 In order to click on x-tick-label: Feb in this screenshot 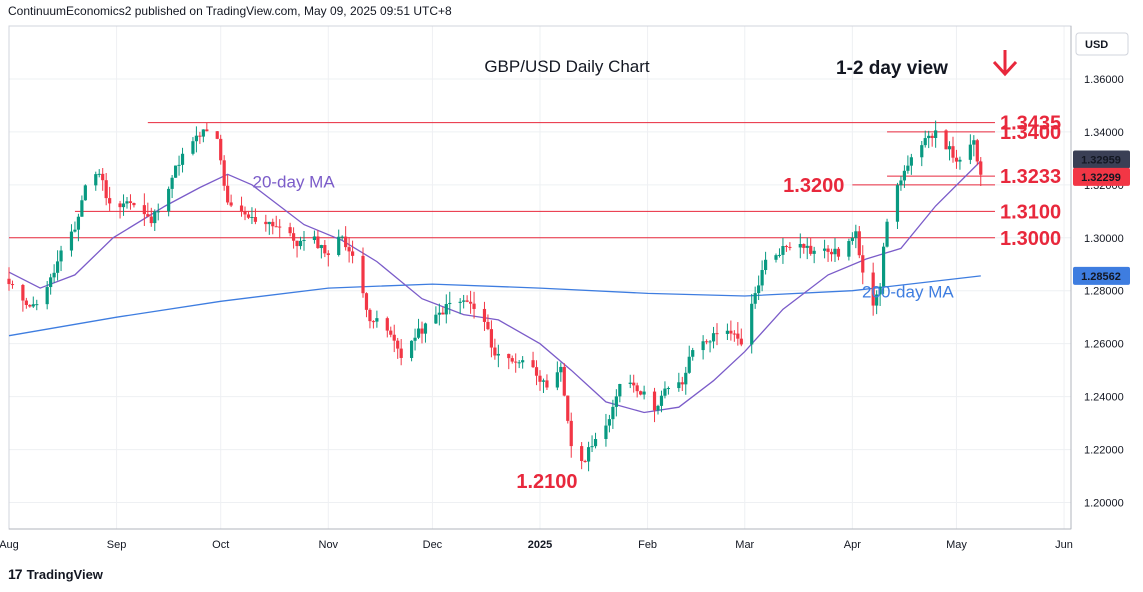, I will do `click(647, 545)`.